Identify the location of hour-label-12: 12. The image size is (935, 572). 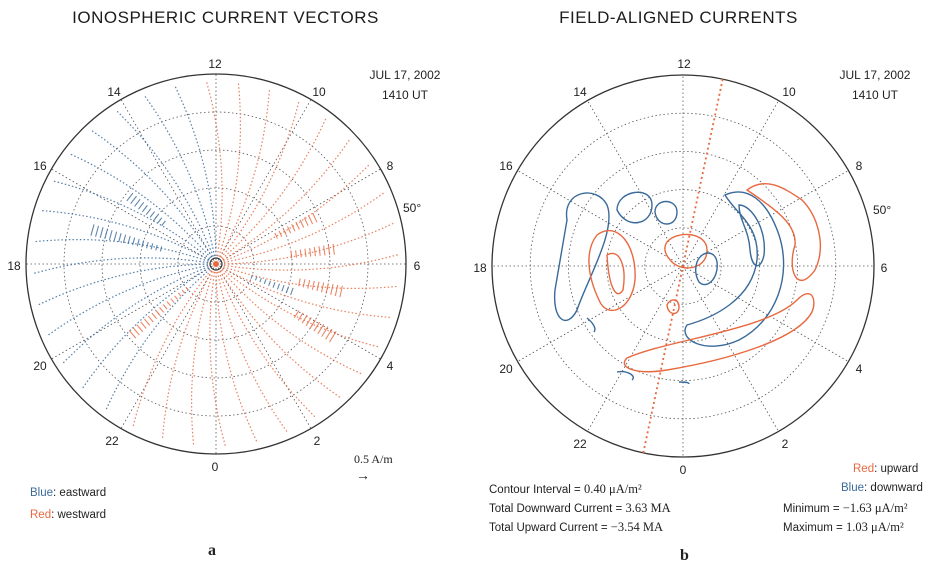
(215, 64).